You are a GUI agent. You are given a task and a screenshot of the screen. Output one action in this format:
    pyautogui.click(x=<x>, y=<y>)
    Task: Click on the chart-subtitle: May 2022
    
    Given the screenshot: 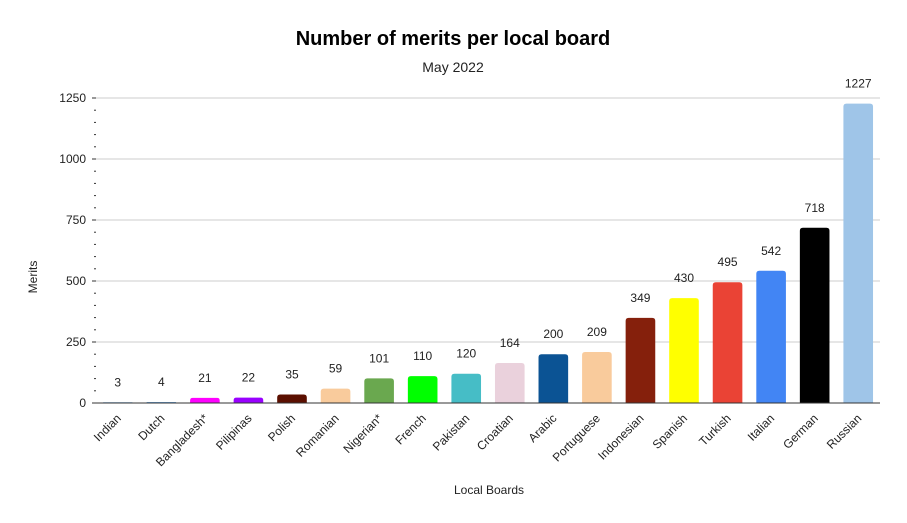 What is the action you would take?
    pyautogui.click(x=453, y=67)
    